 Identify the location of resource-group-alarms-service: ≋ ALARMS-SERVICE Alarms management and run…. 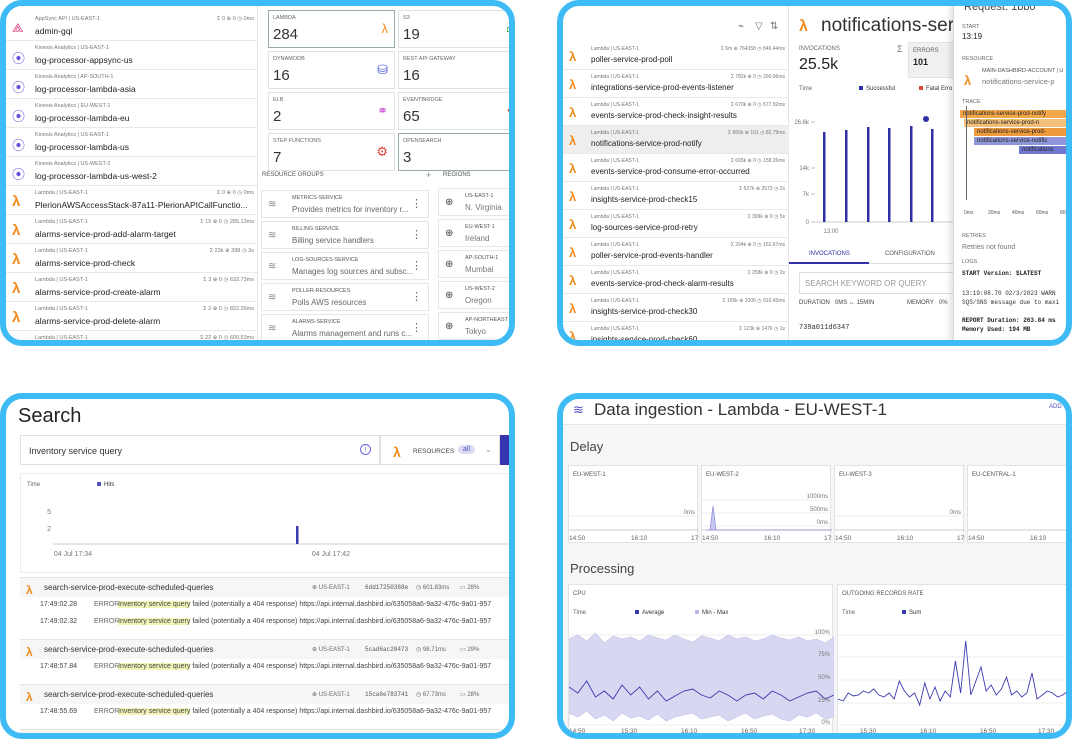
(345, 327).